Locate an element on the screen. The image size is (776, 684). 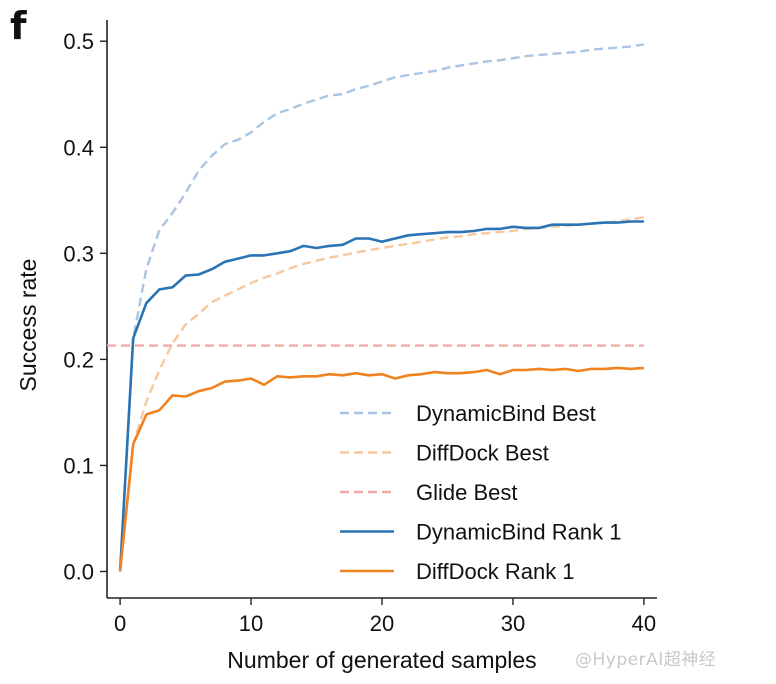
y-axis-label: Success rate is located at coordinates (28, 325).